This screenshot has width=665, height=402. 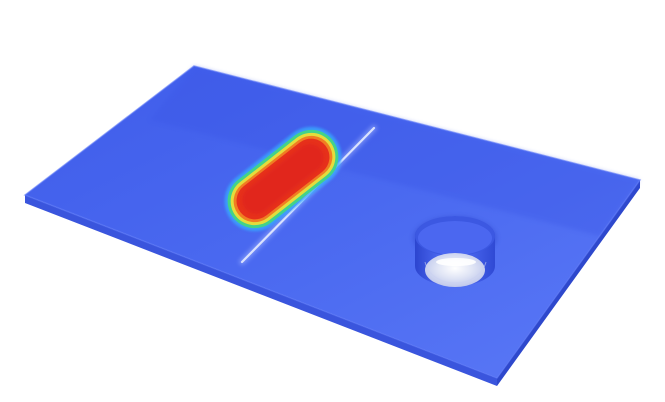 What do you see at coordinates (568, 283) in the screenshot?
I see `plate-right-edge` at bounding box center [568, 283].